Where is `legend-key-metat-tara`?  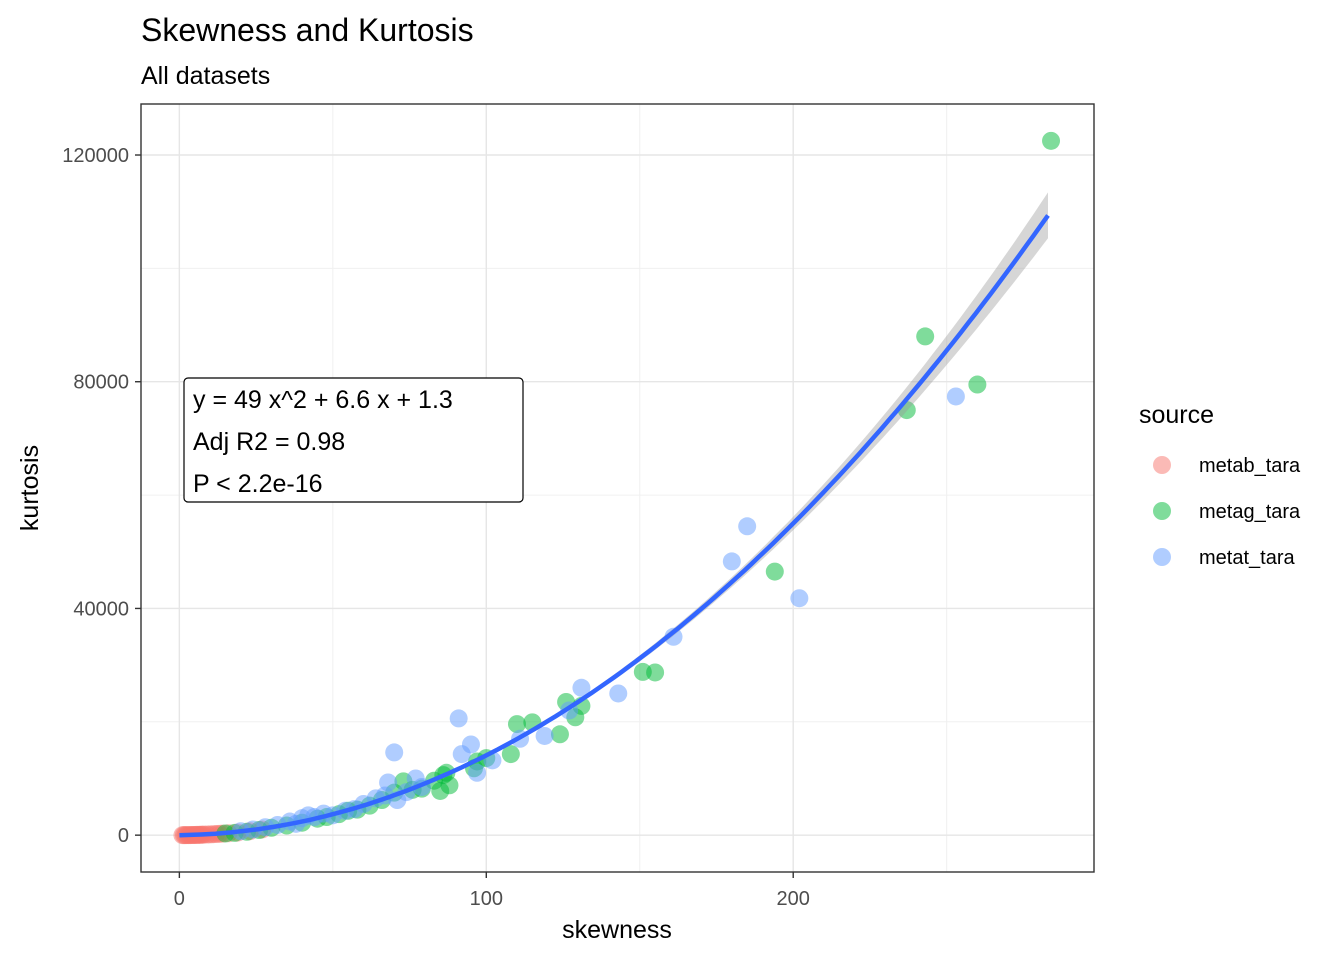
legend-key-metat-tara is located at coordinates (1162, 557).